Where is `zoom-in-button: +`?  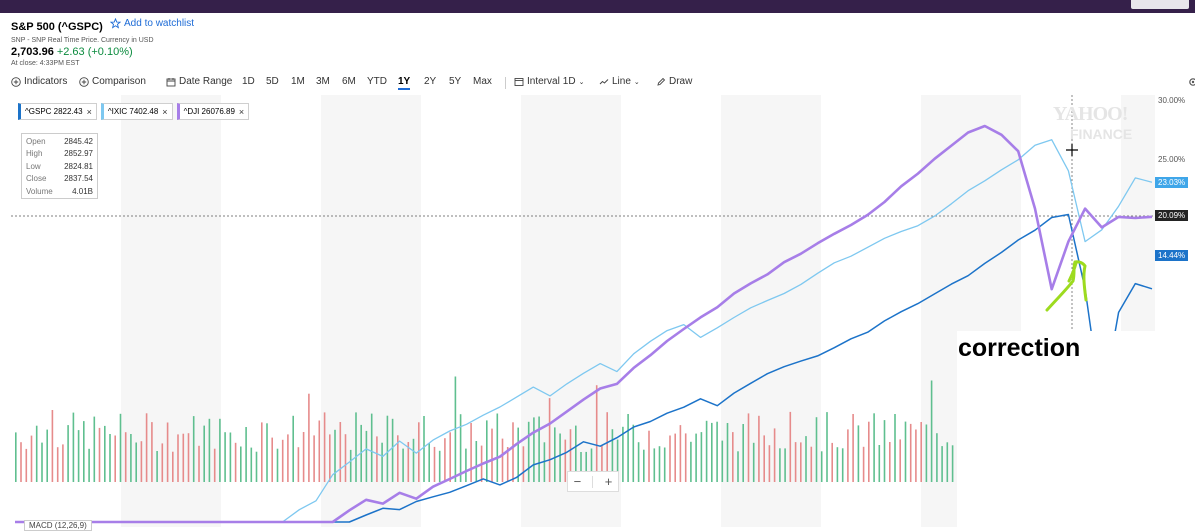 zoom-in-button: + is located at coordinates (608, 481).